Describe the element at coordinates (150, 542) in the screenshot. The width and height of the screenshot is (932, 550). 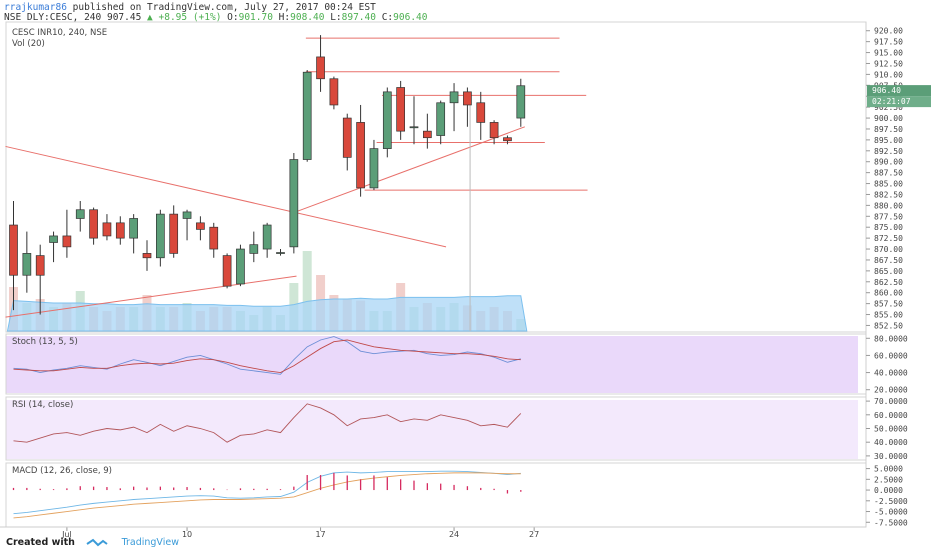
I see `tradingview-brand: TradingView` at that location.